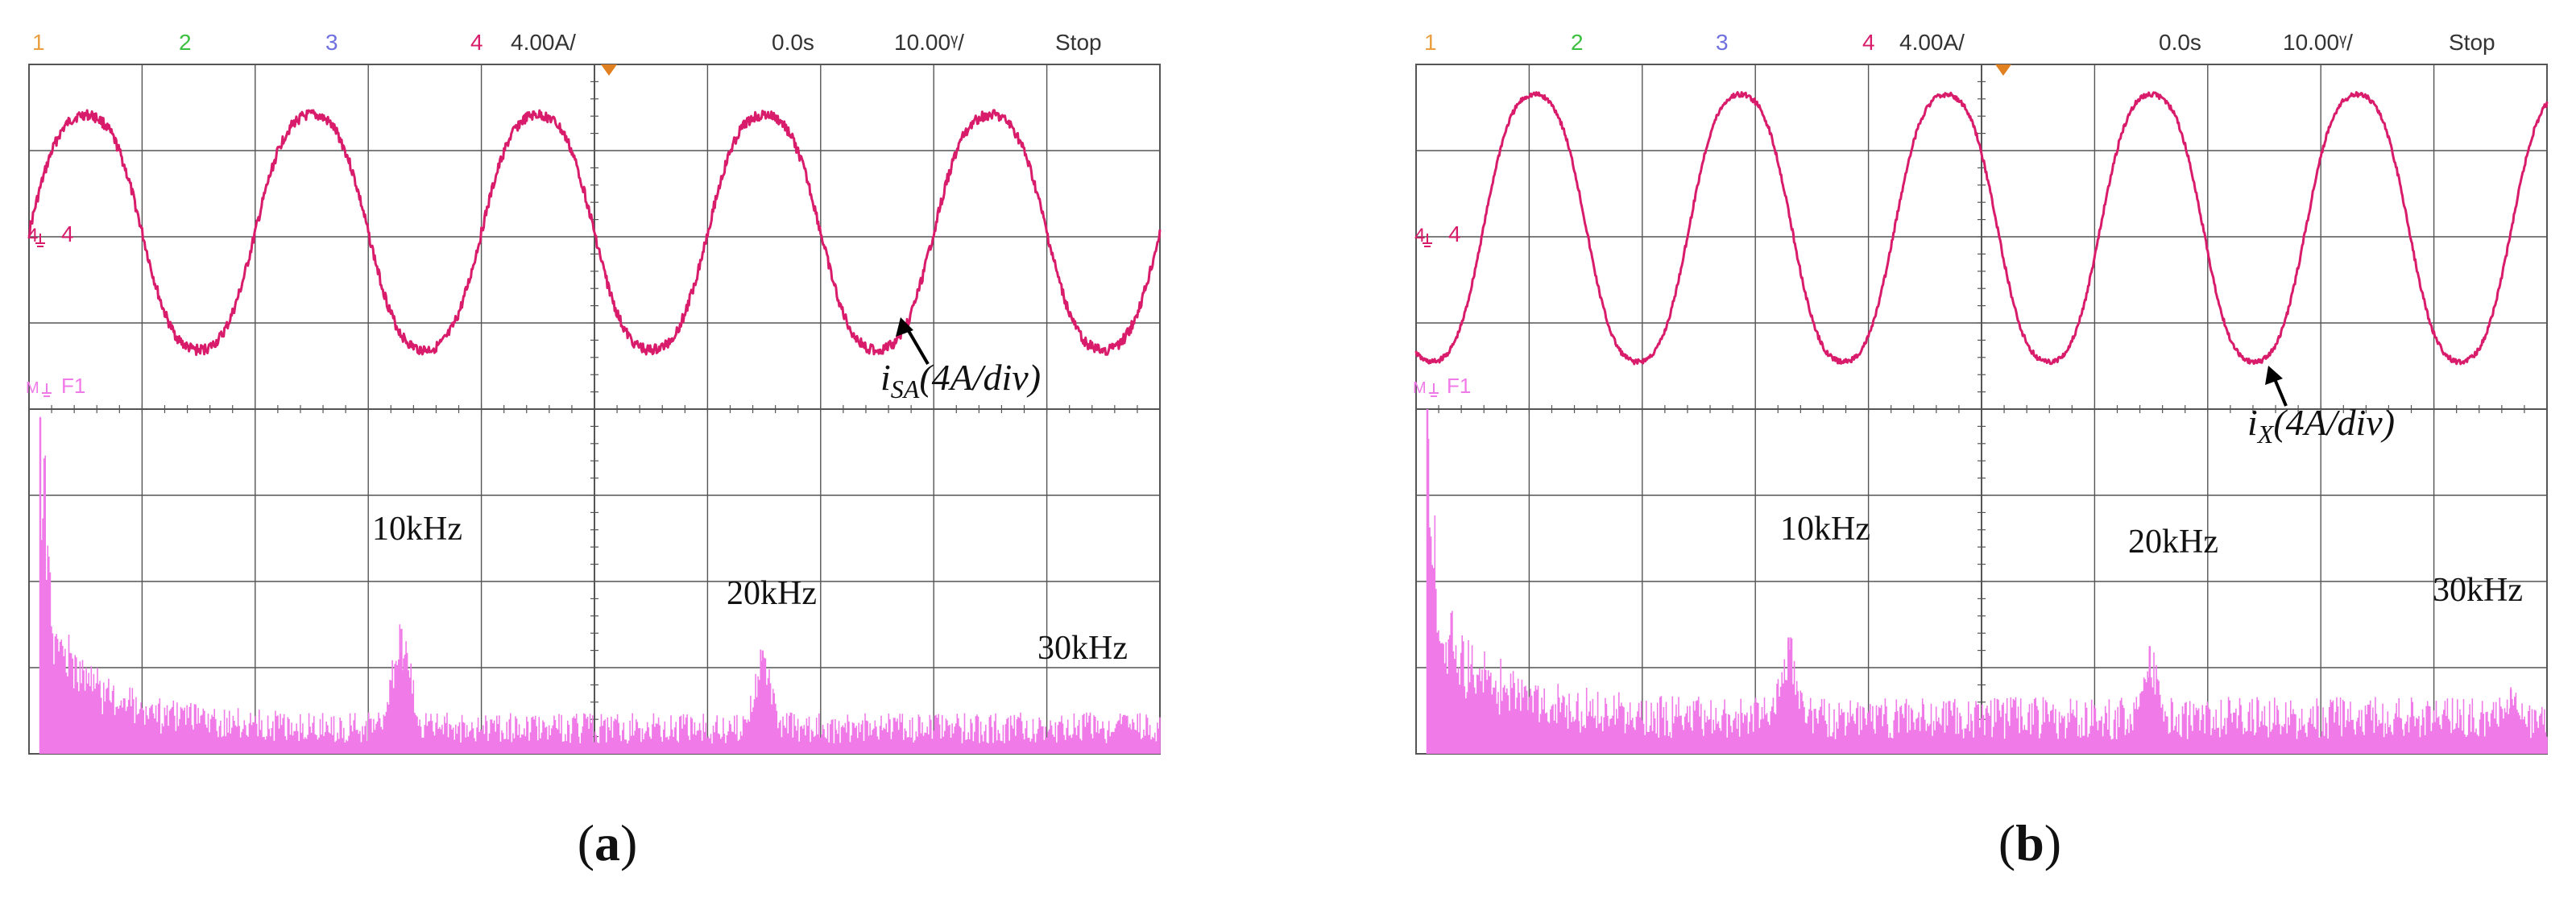 The image size is (2576, 902). I want to click on current-waveform-a, so click(594, 232).